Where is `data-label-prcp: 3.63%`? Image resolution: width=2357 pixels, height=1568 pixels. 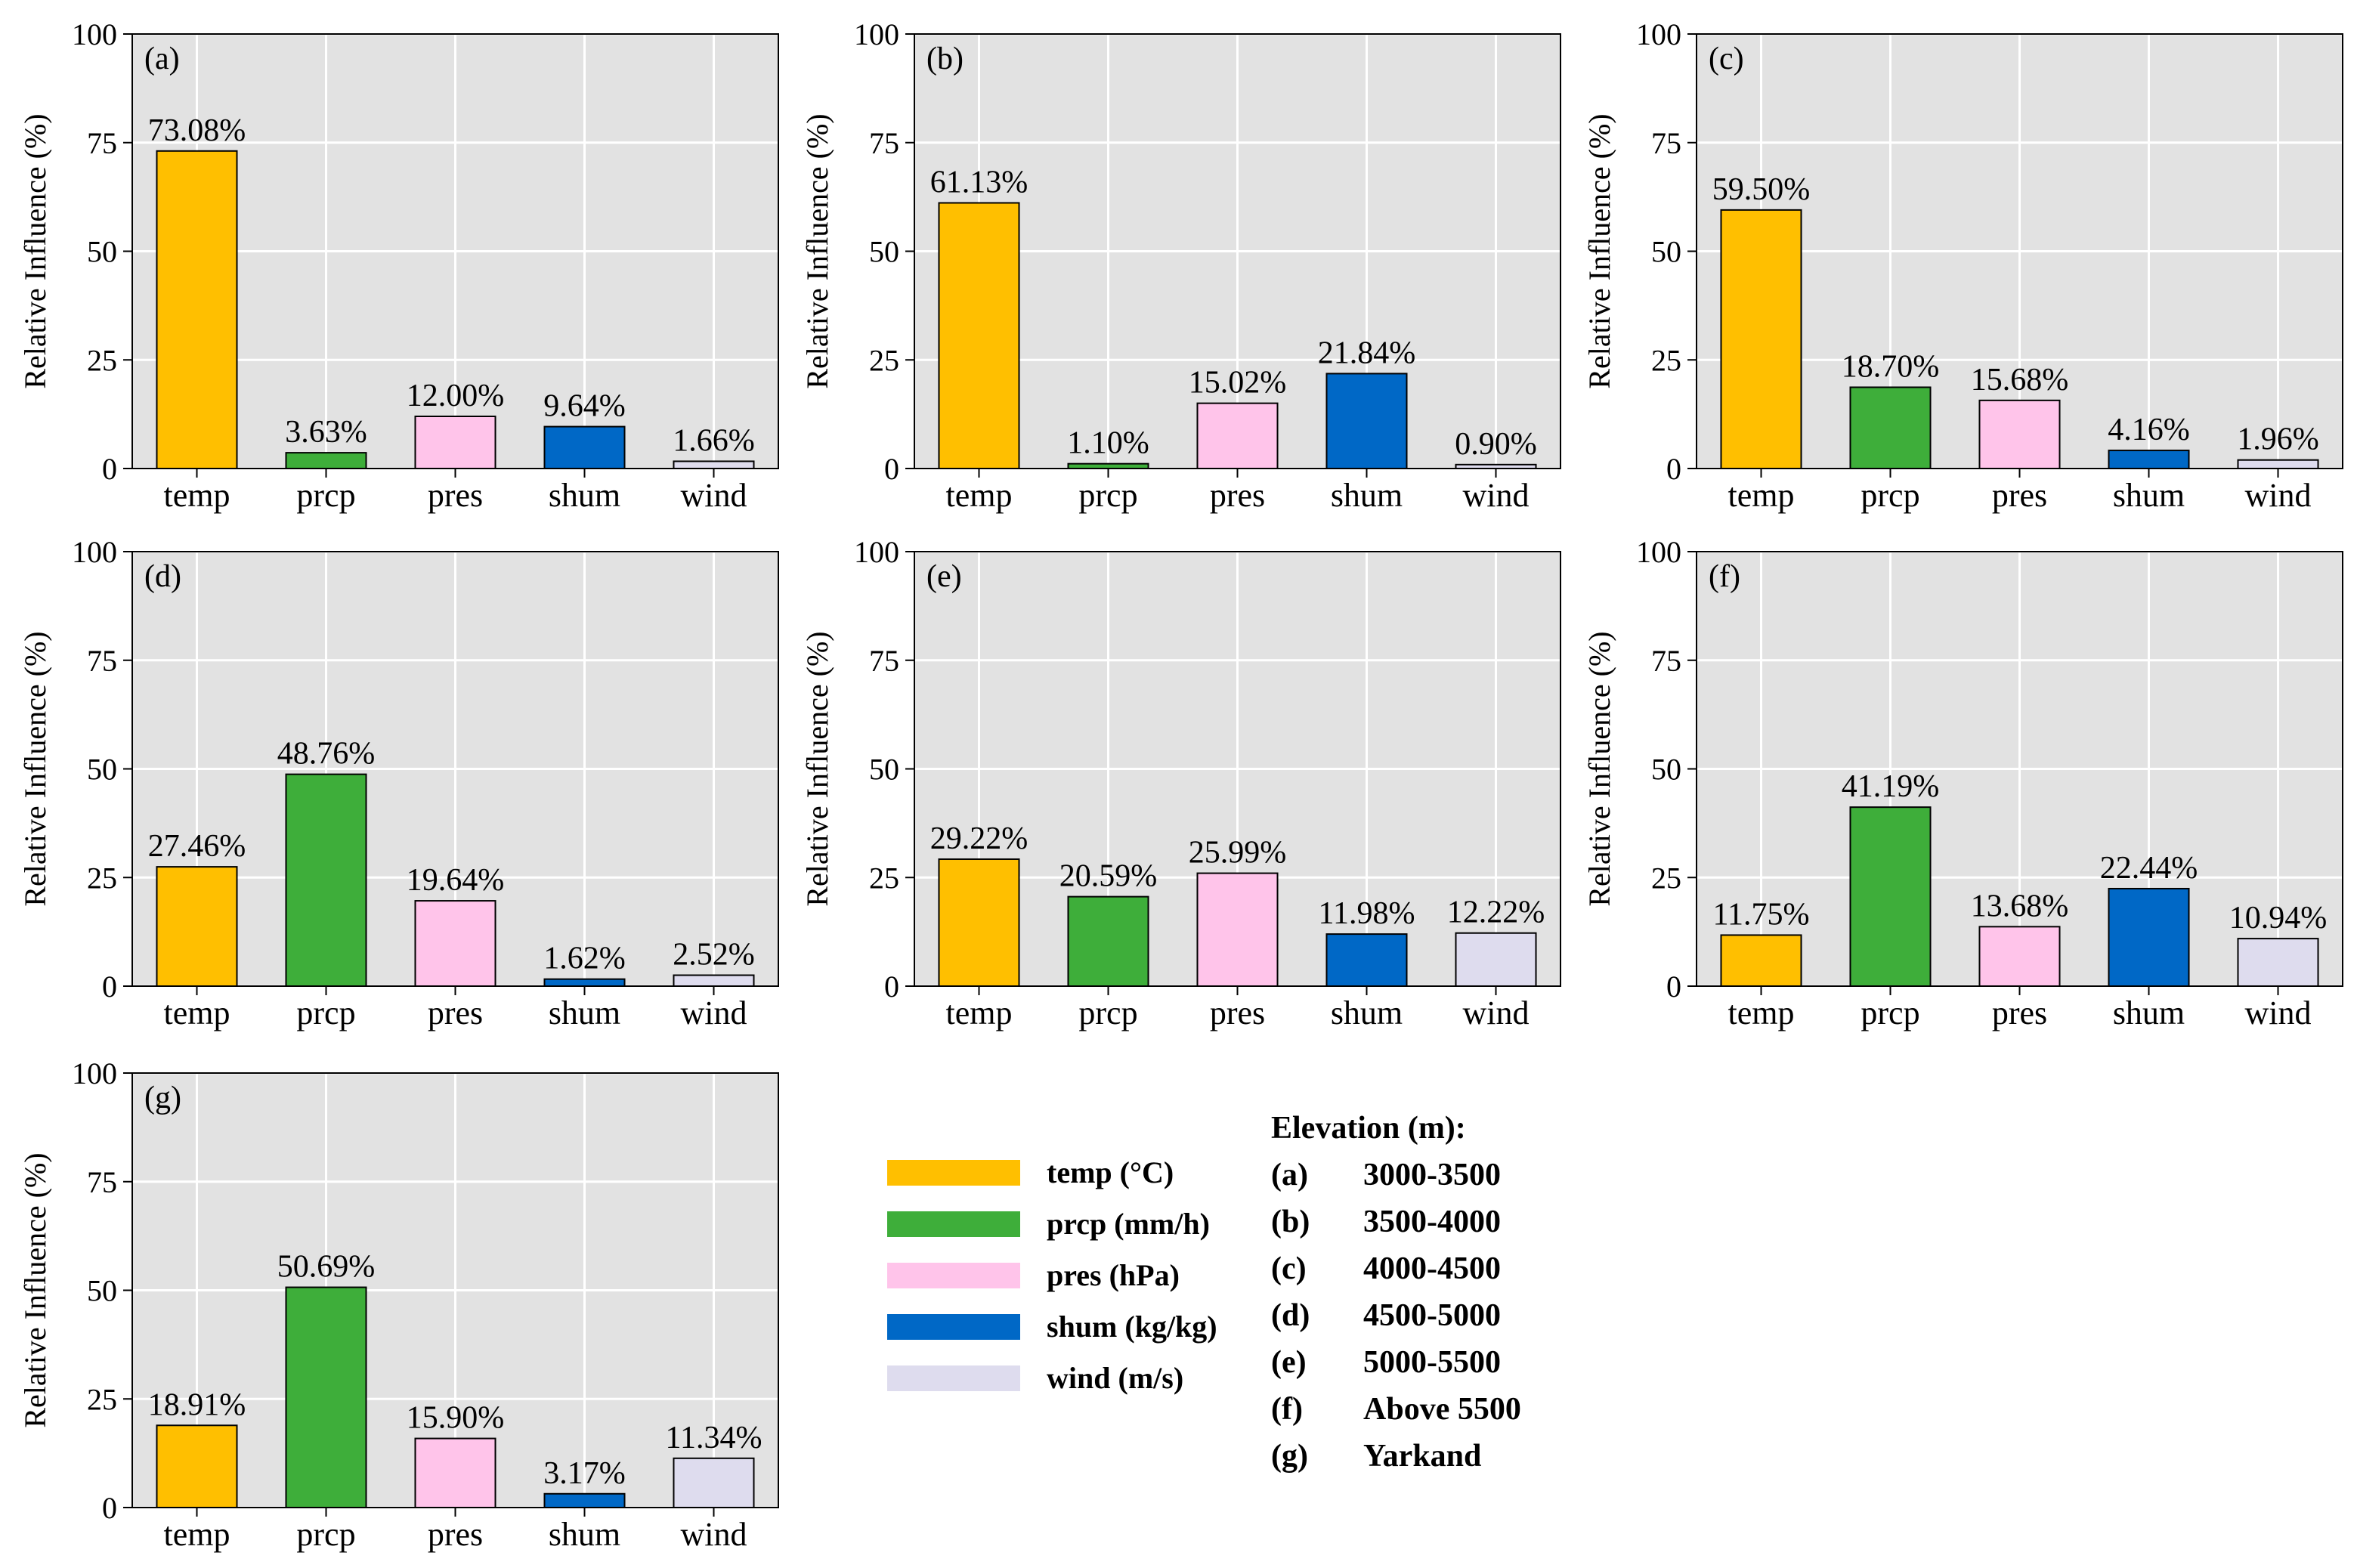
data-label-prcp: 3.63% is located at coordinates (326, 432).